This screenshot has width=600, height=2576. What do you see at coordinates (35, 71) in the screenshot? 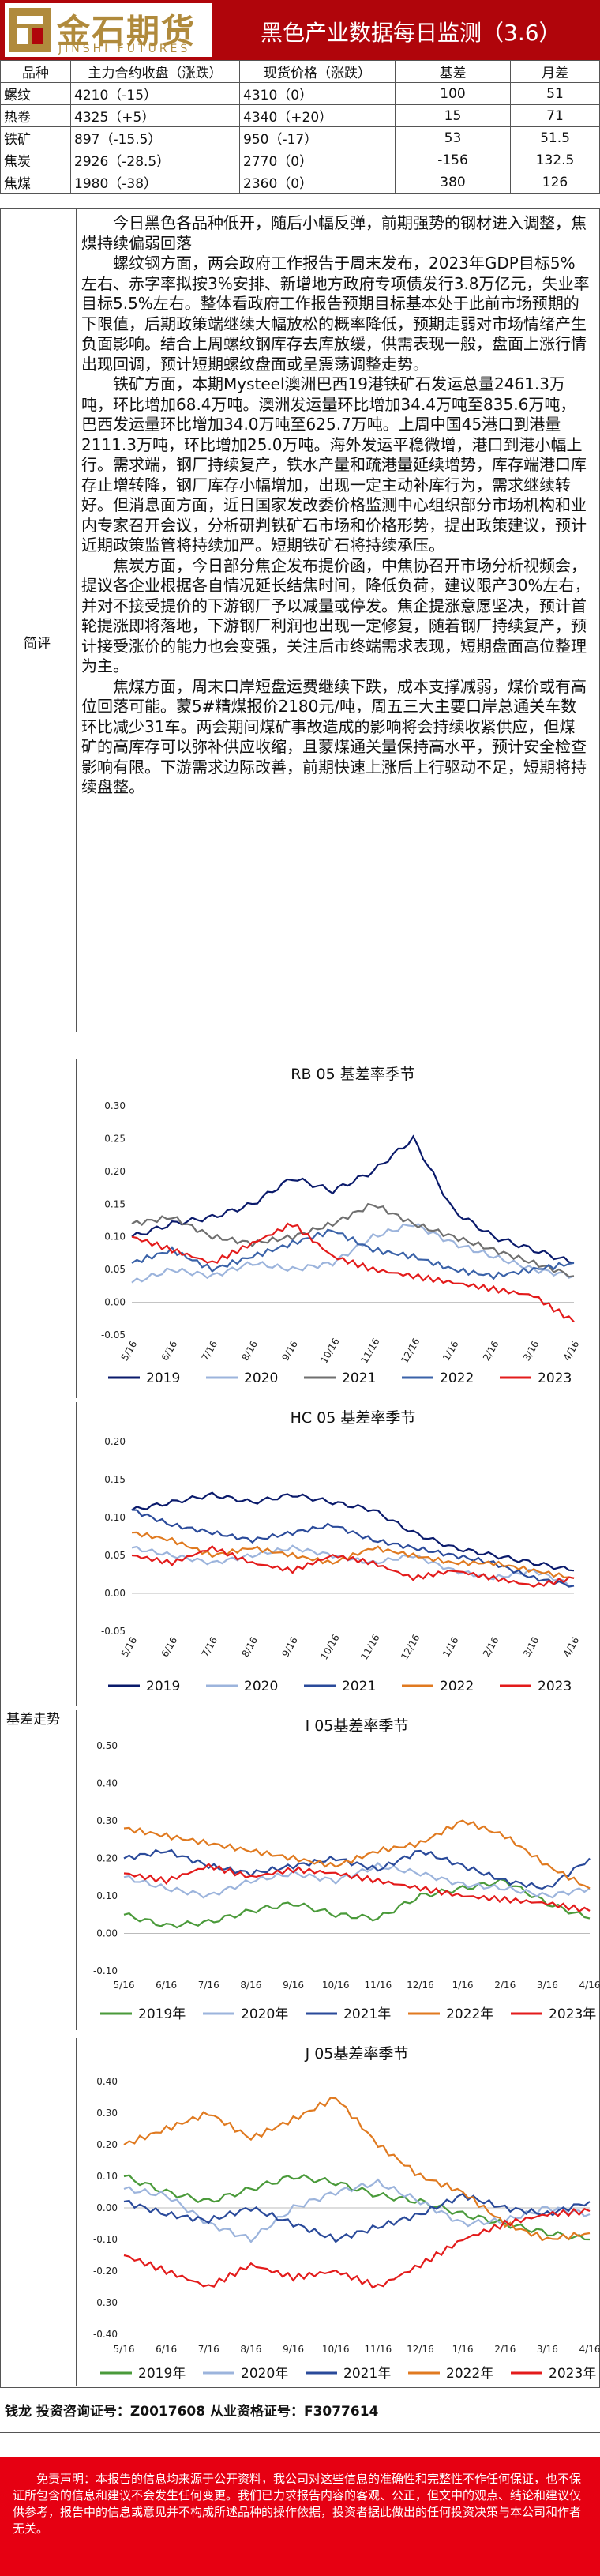
I see `table-header-cell: 品种` at bounding box center [35, 71].